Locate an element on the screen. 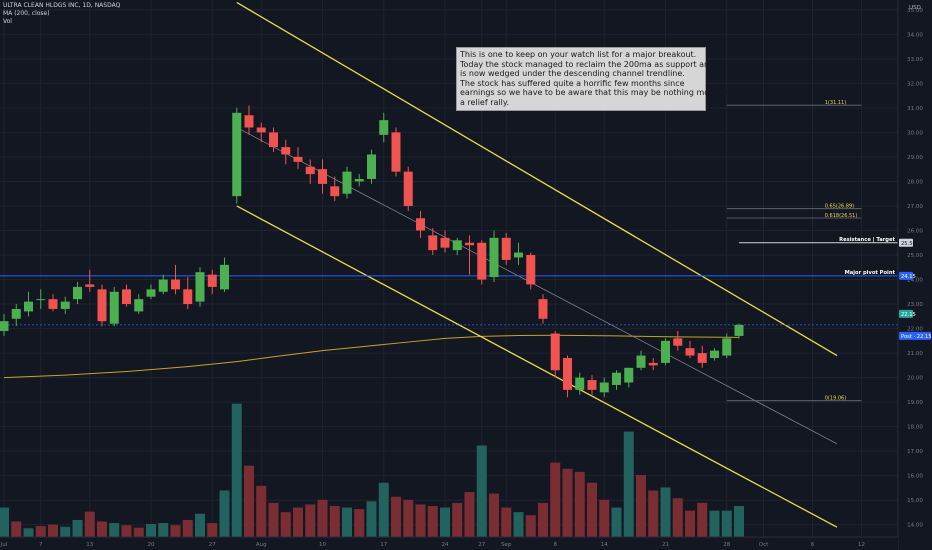 Image resolution: width=932 pixels, height=550 pixels. time-tick-label: 13 is located at coordinates (89, 545).